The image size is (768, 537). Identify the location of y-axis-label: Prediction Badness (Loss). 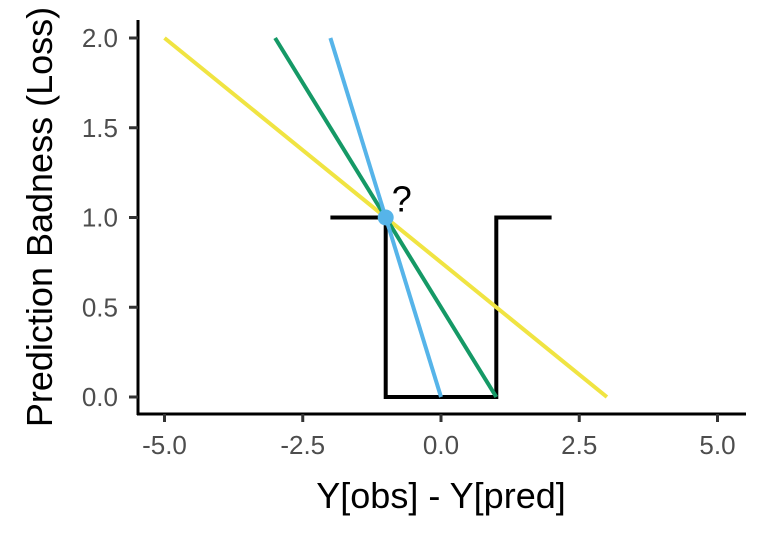
(39, 217).